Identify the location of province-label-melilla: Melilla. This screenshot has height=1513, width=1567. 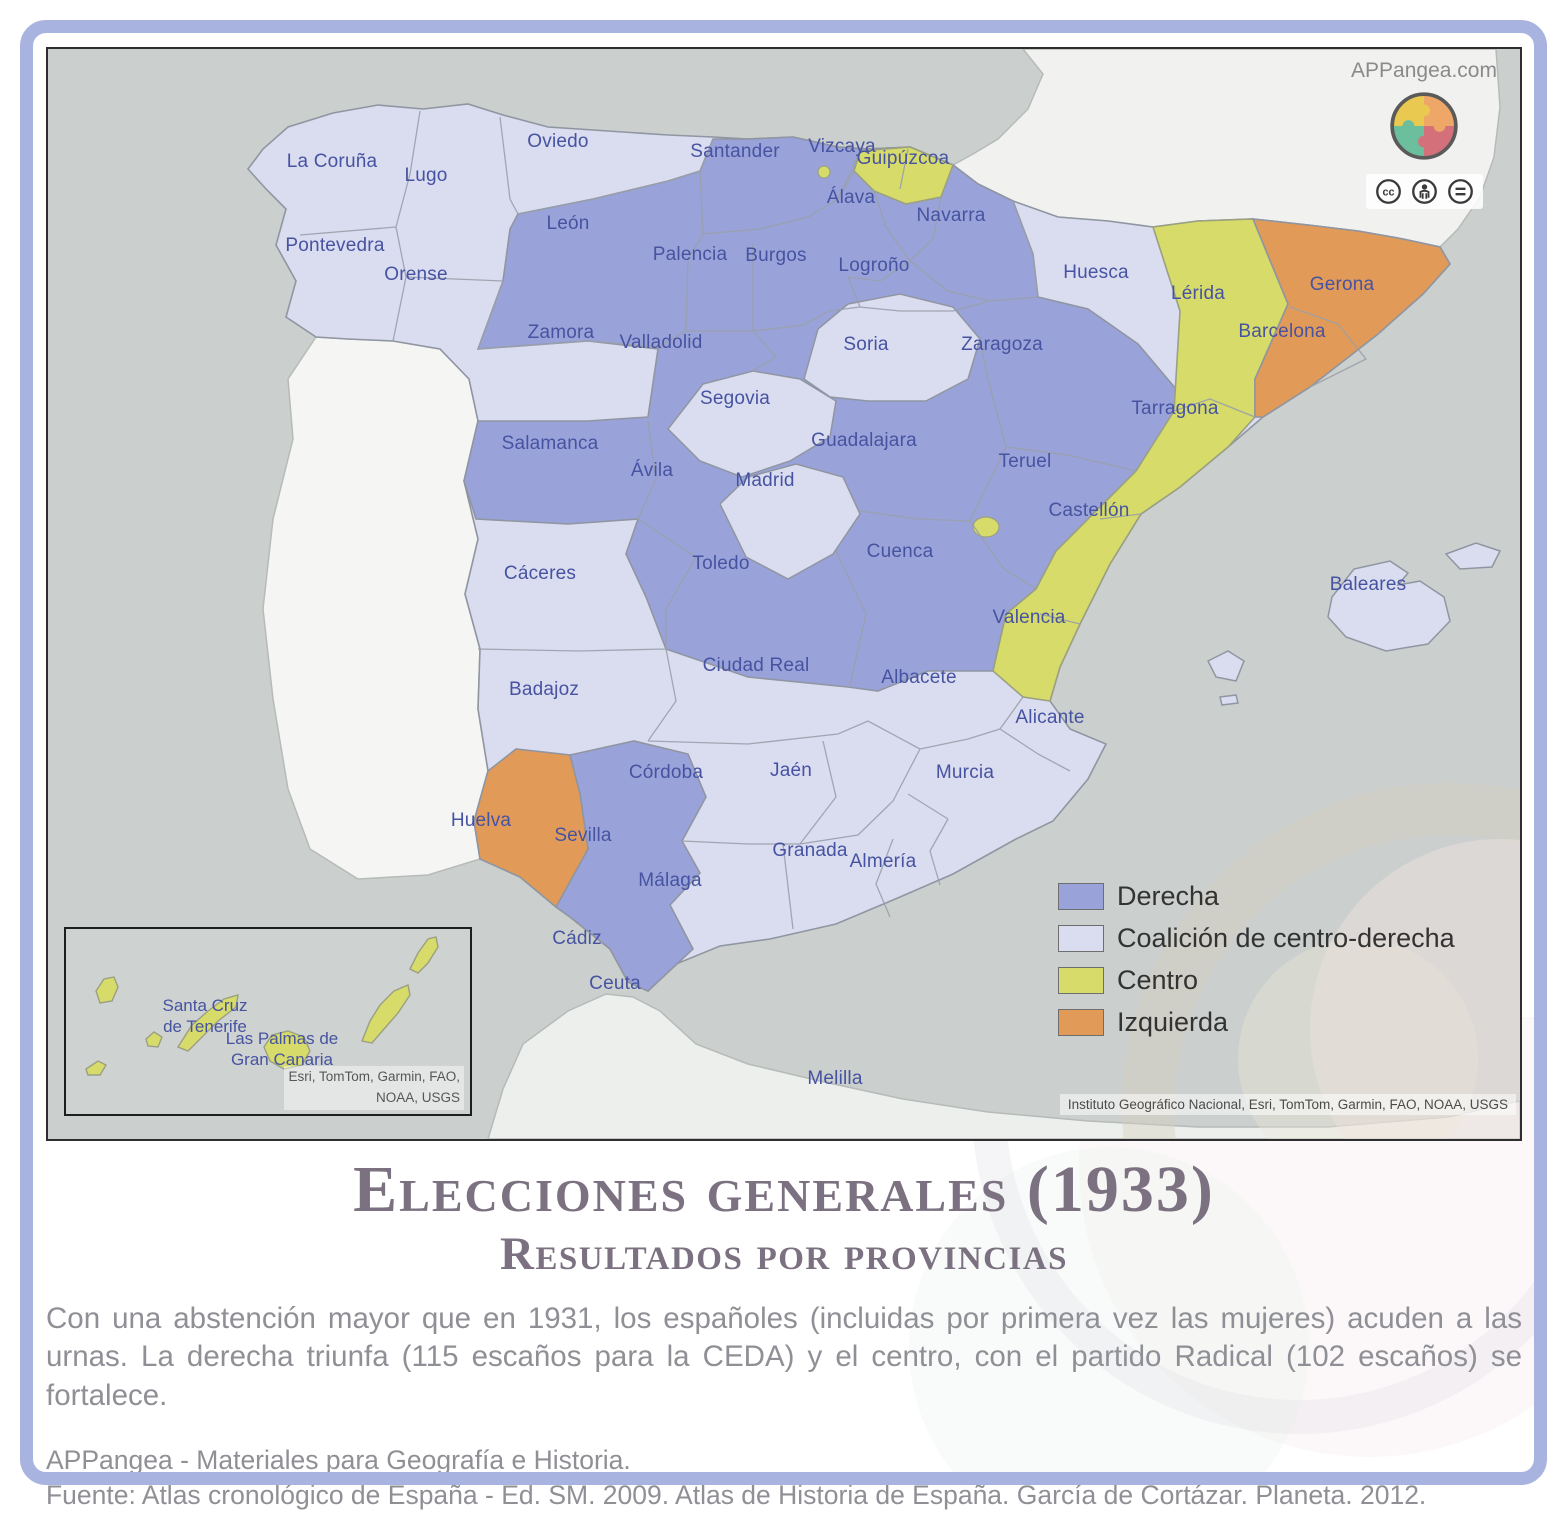
(835, 1078).